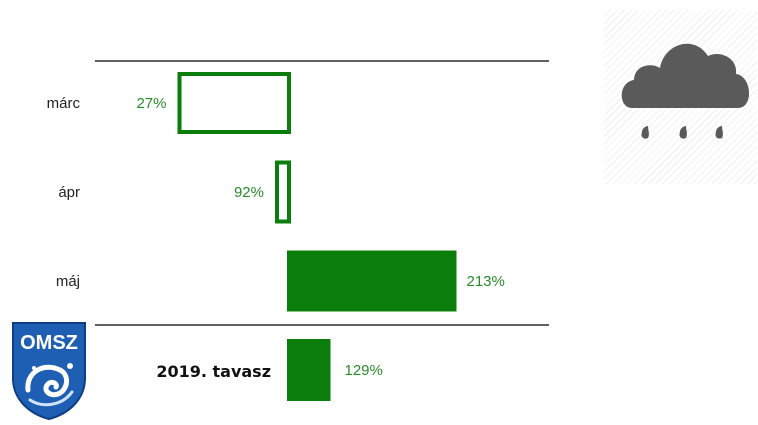 Image resolution: width=758 pixels, height=425 pixels. I want to click on logo-text: OMSZ, so click(49, 343).